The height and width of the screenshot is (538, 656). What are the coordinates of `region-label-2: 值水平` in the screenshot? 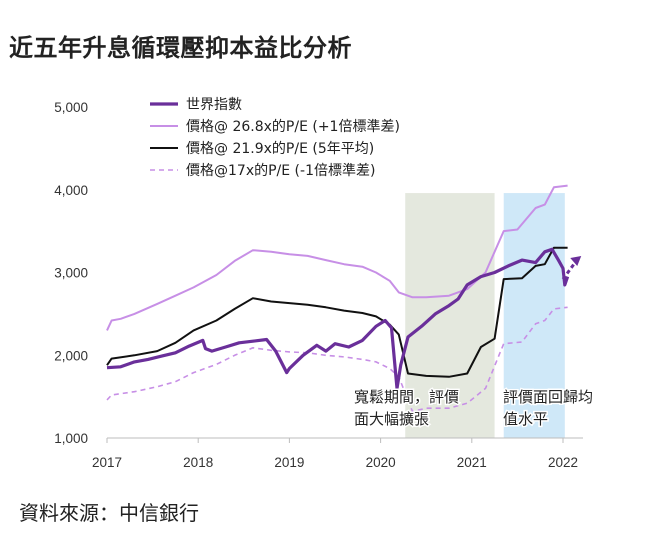 It's located at (525, 419).